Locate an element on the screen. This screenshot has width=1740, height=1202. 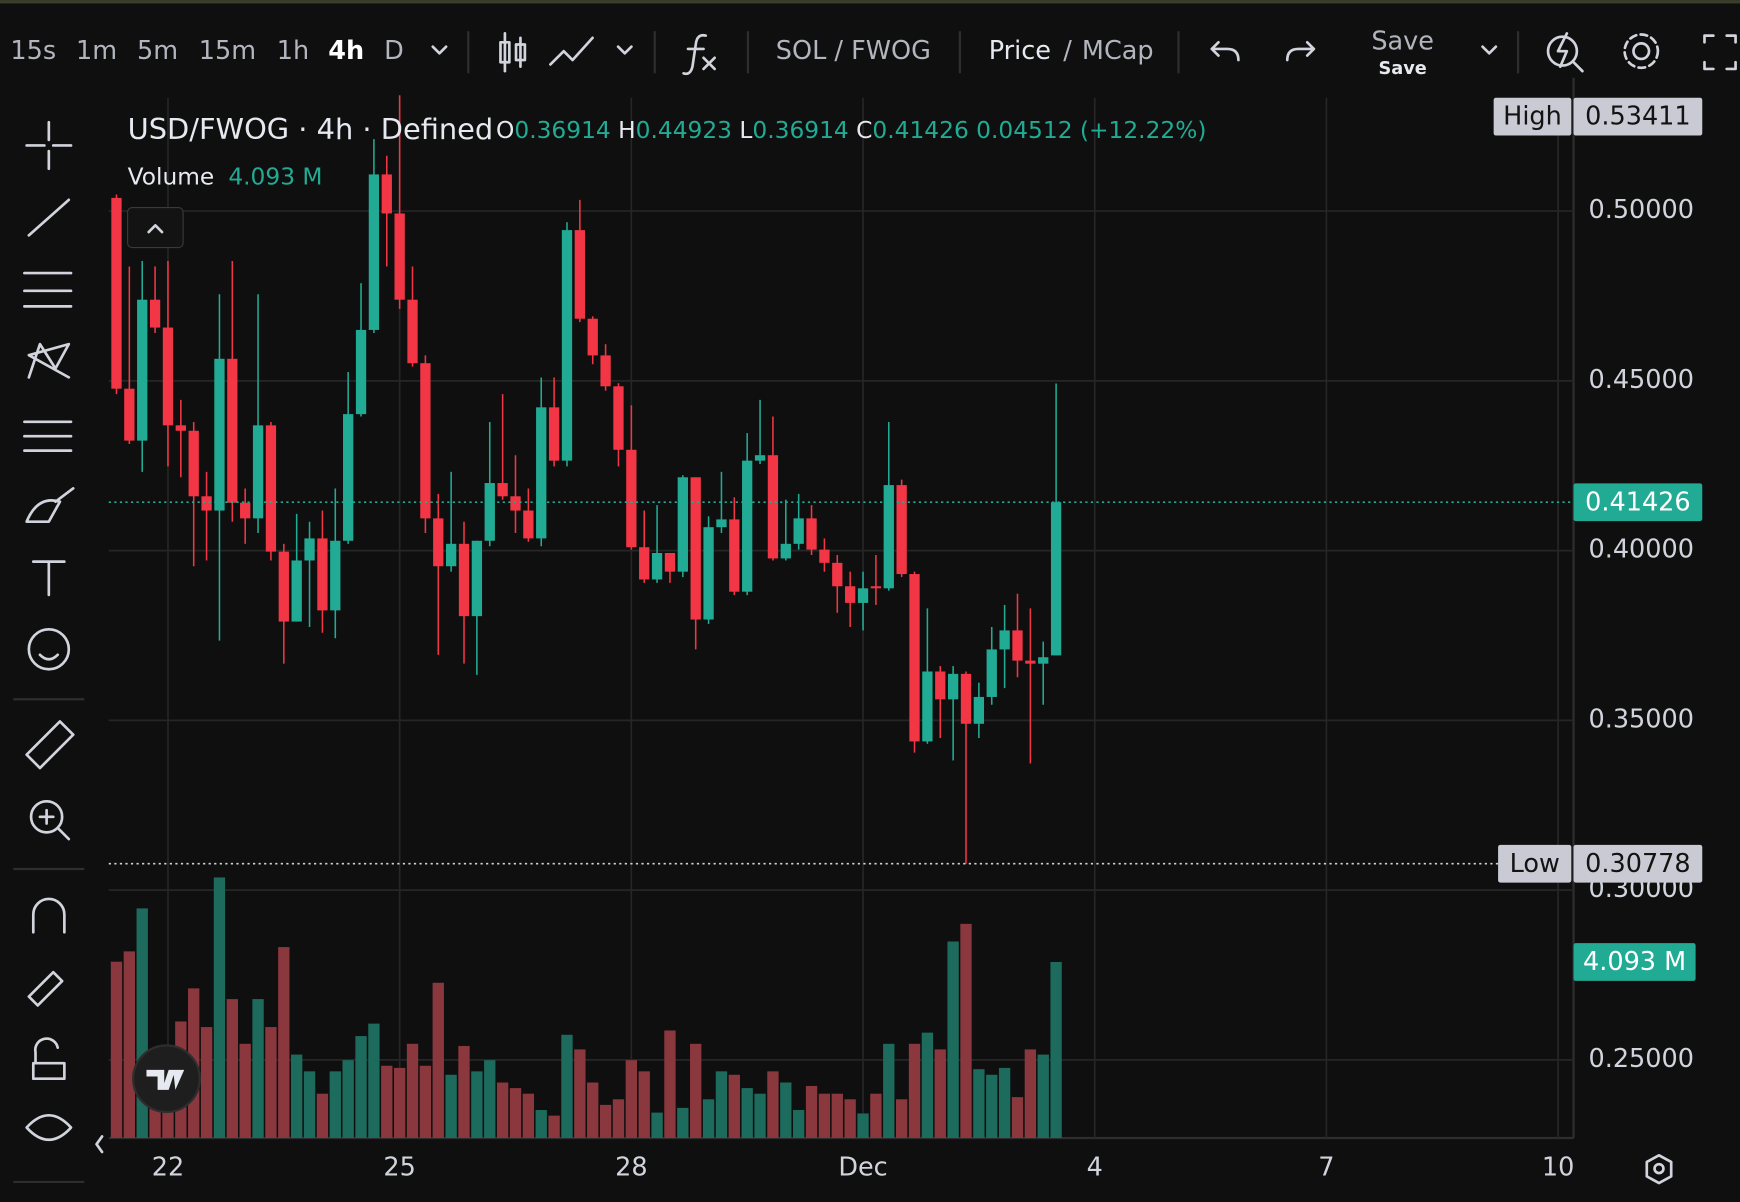
interval-button: 15s is located at coordinates (33, 51).